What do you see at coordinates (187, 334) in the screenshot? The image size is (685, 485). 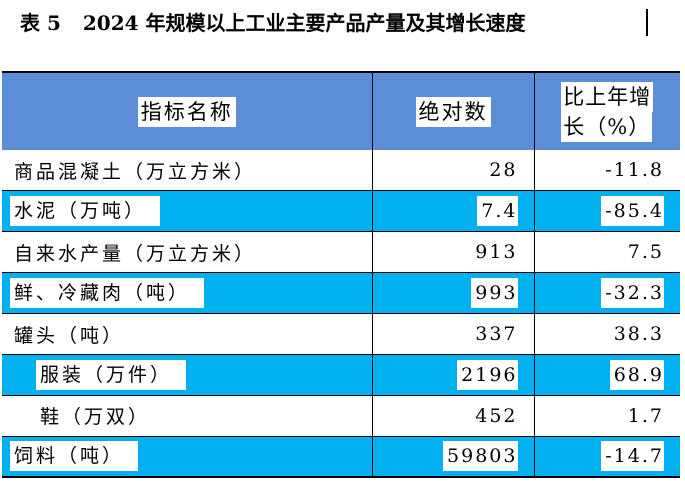 I see `row-name-cell: 罐头（吨）` at bounding box center [187, 334].